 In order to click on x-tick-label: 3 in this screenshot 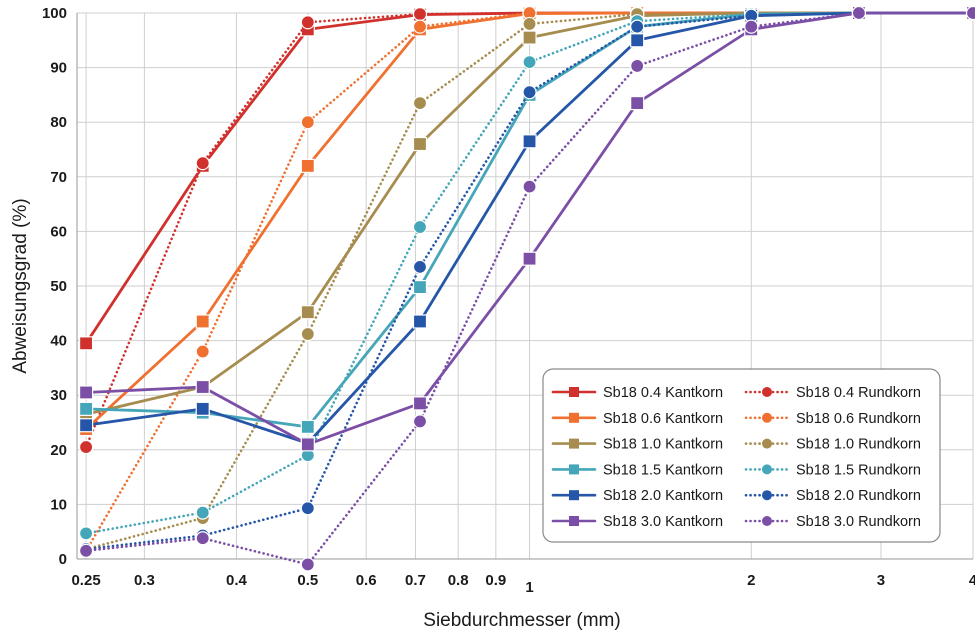, I will do `click(881, 580)`.